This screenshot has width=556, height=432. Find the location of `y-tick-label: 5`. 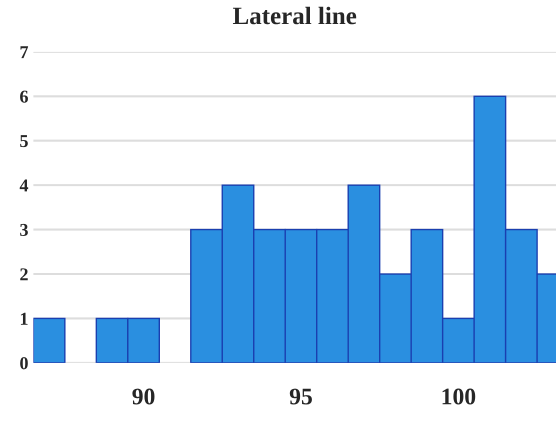

y-tick-label: 5 is located at coordinates (24, 141).